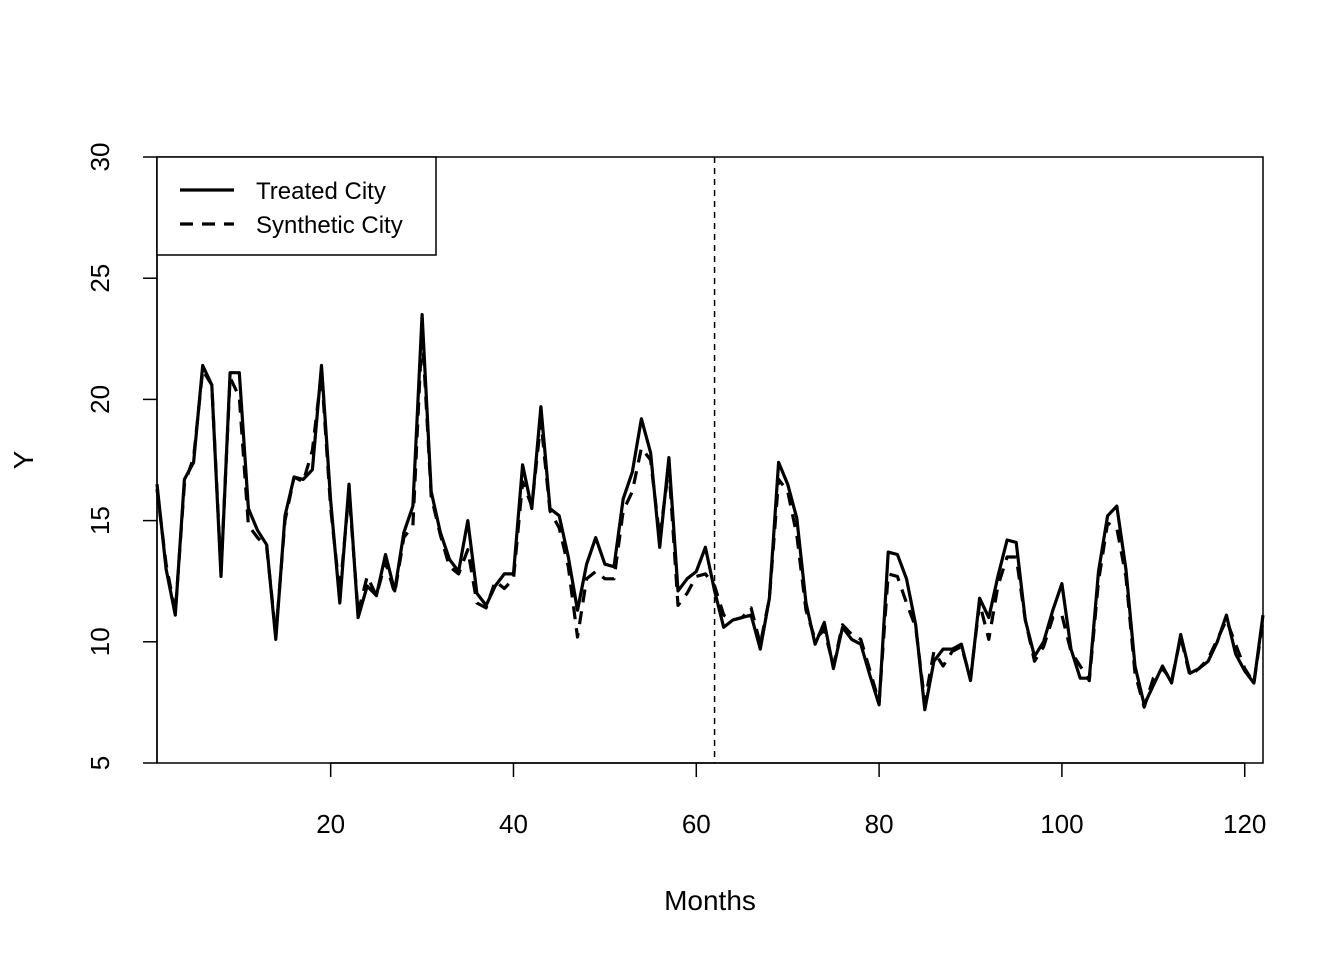 This screenshot has width=1344, height=960. Describe the element at coordinates (696, 824) in the screenshot. I see `x-tick-label: 60` at that location.